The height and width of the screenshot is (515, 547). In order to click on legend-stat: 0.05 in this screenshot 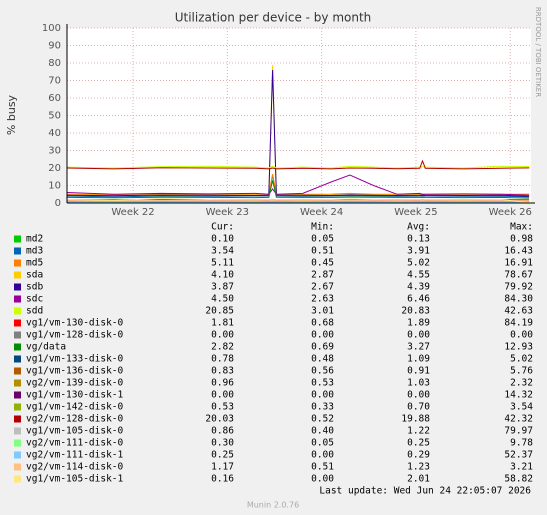, I will do `click(322, 443)`.